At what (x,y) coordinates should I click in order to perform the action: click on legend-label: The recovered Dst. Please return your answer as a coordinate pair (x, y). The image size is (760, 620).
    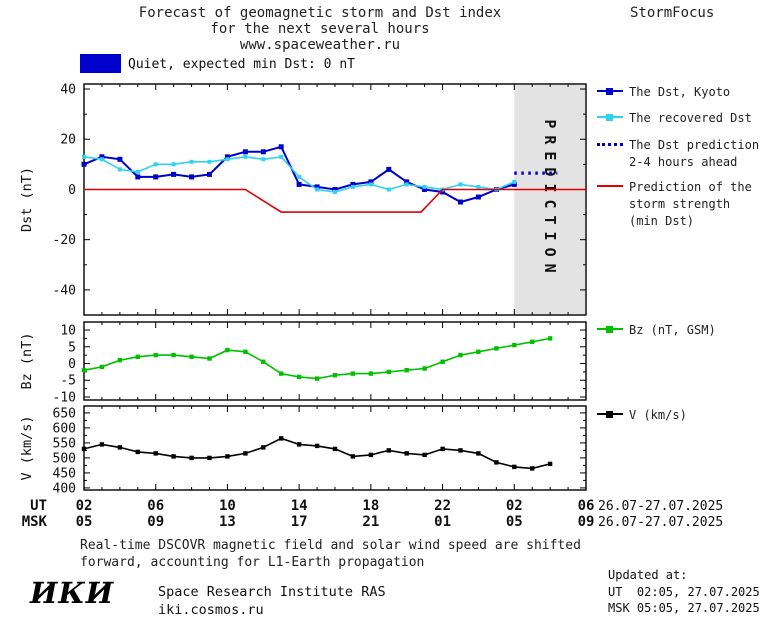
    Looking at the image, I should click on (690, 118).